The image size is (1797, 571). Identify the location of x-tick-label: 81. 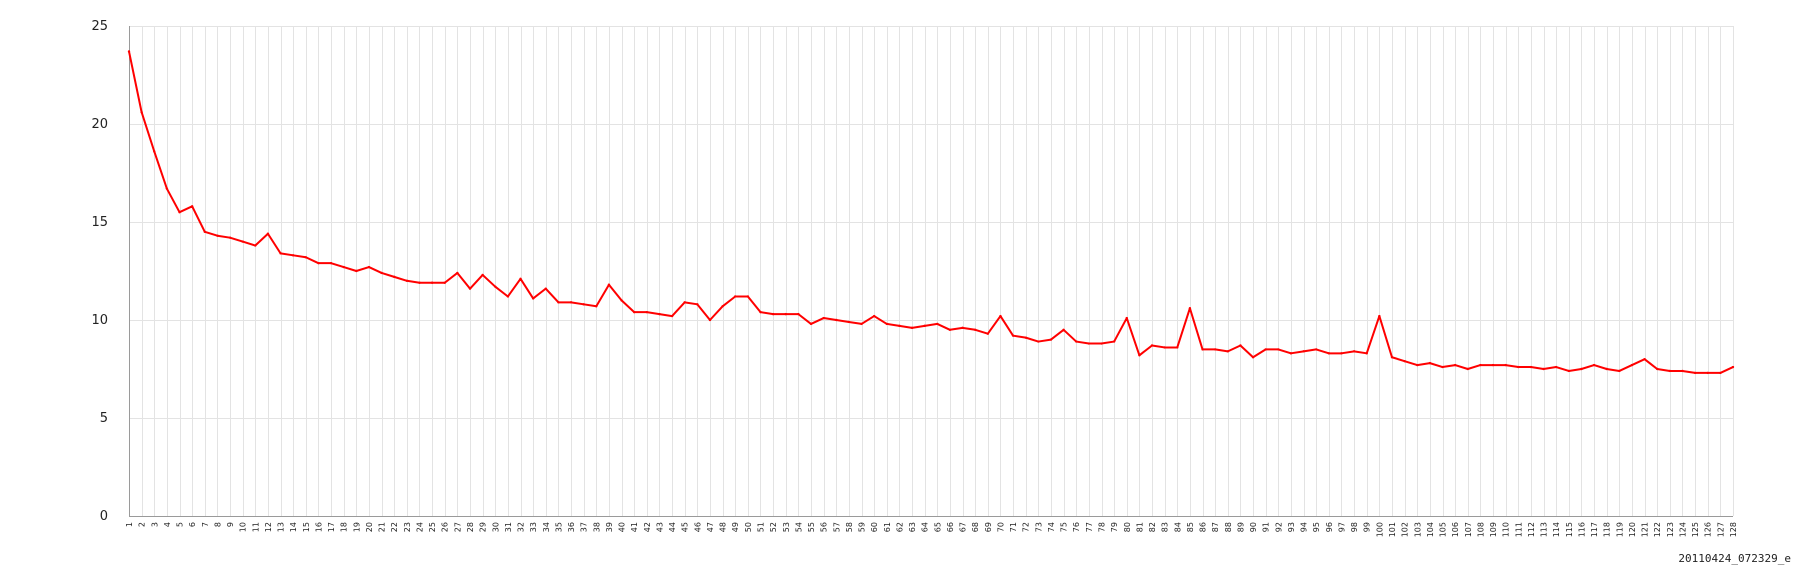
(1139, 527).